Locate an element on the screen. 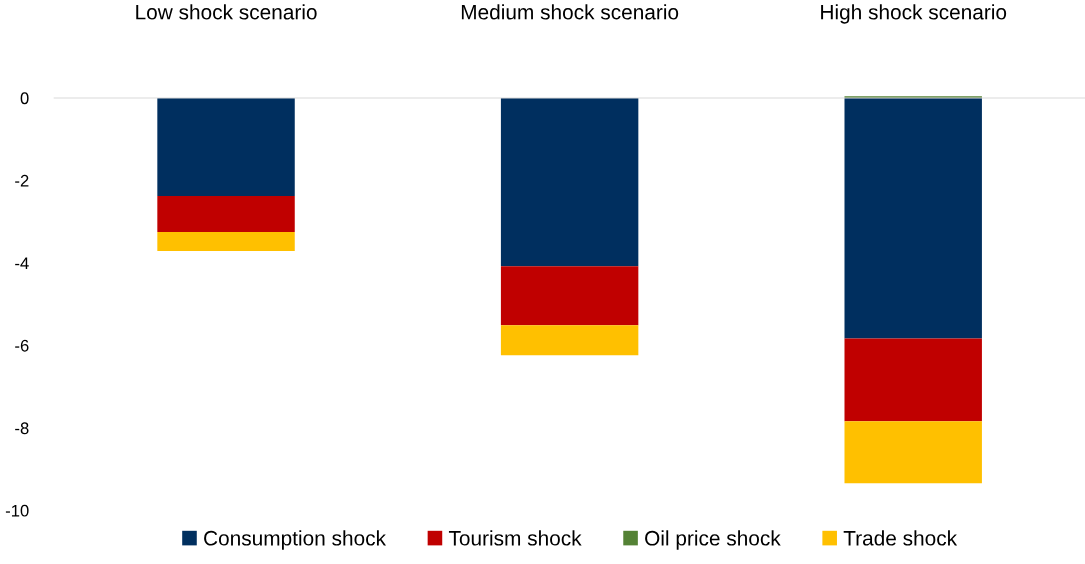  y-tick-label: -4 is located at coordinates (22, 263).